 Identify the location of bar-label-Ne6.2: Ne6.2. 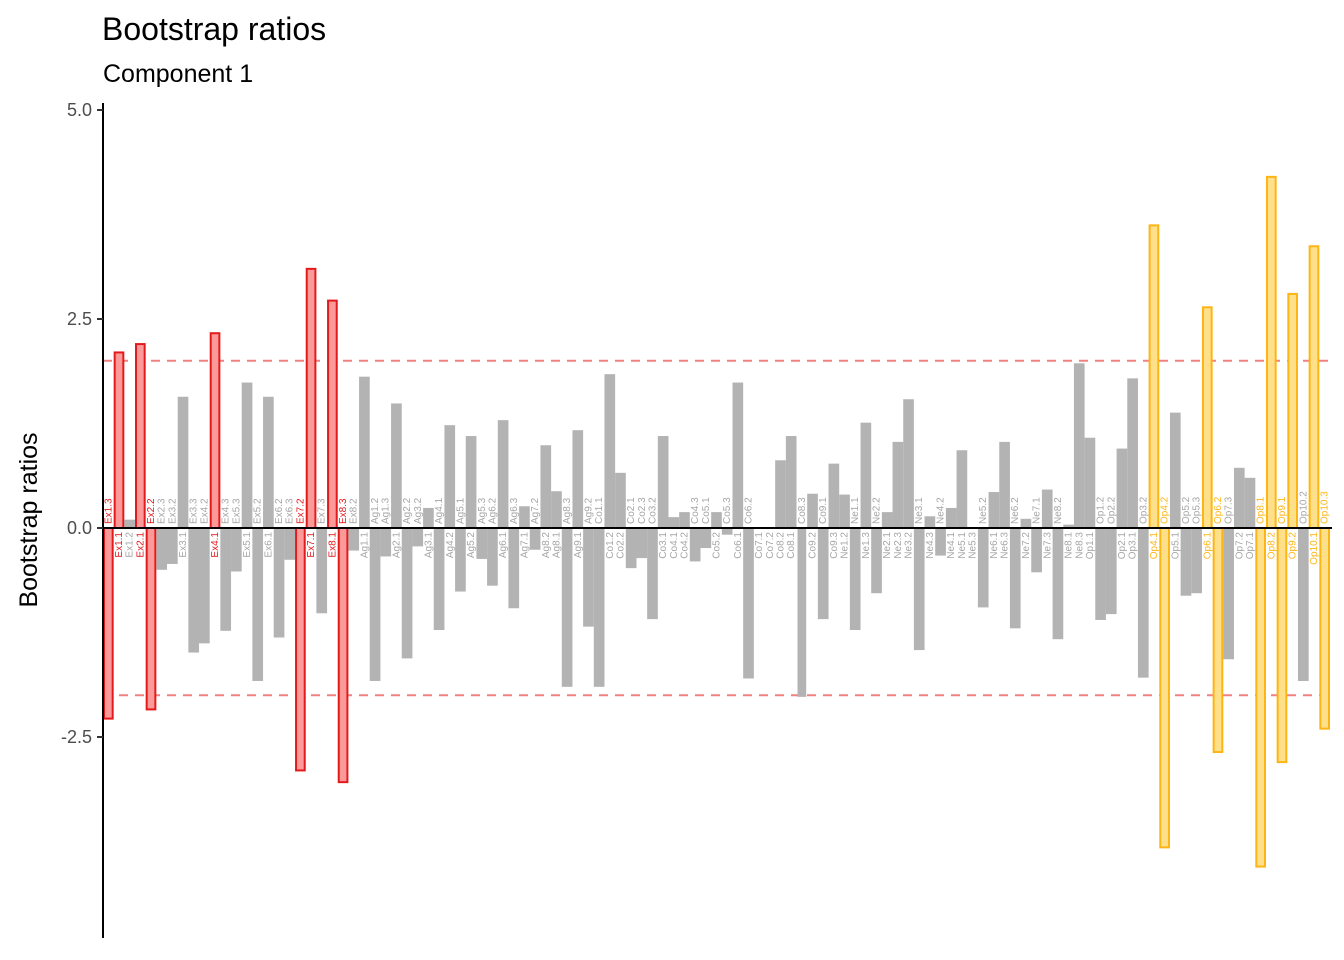
(1015, 510).